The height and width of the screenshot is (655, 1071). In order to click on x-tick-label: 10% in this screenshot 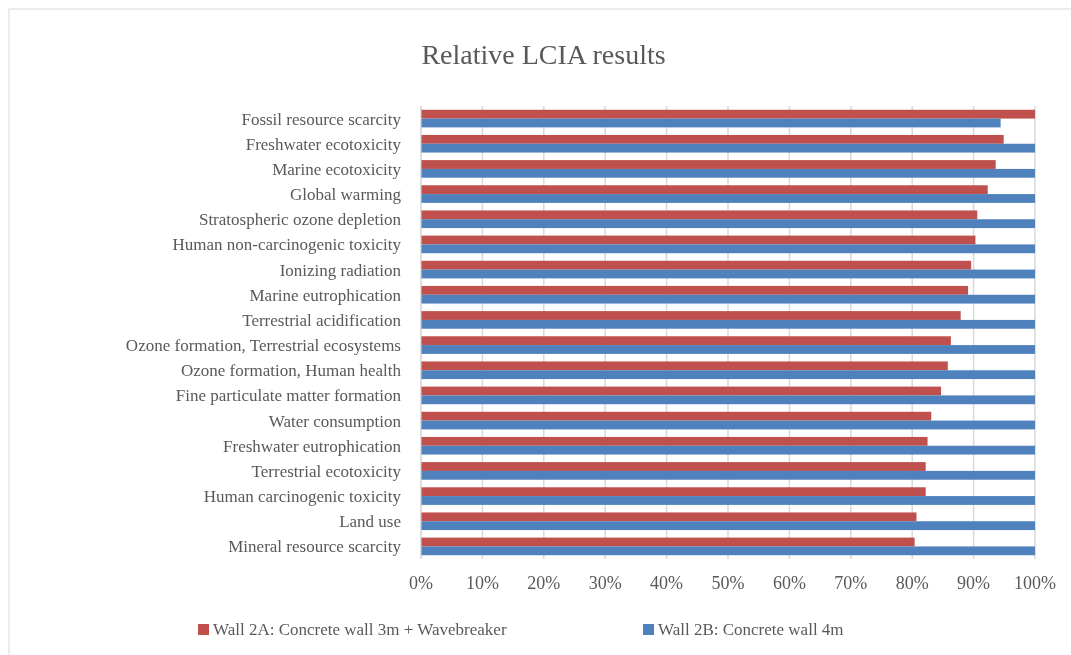, I will do `click(482, 583)`.